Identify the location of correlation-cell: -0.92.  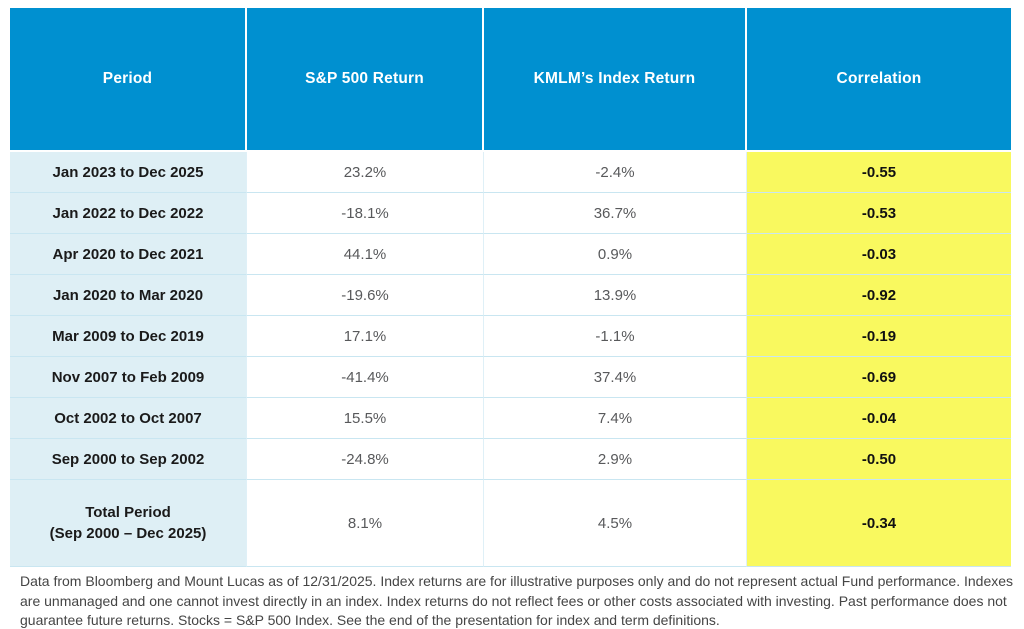
(879, 295).